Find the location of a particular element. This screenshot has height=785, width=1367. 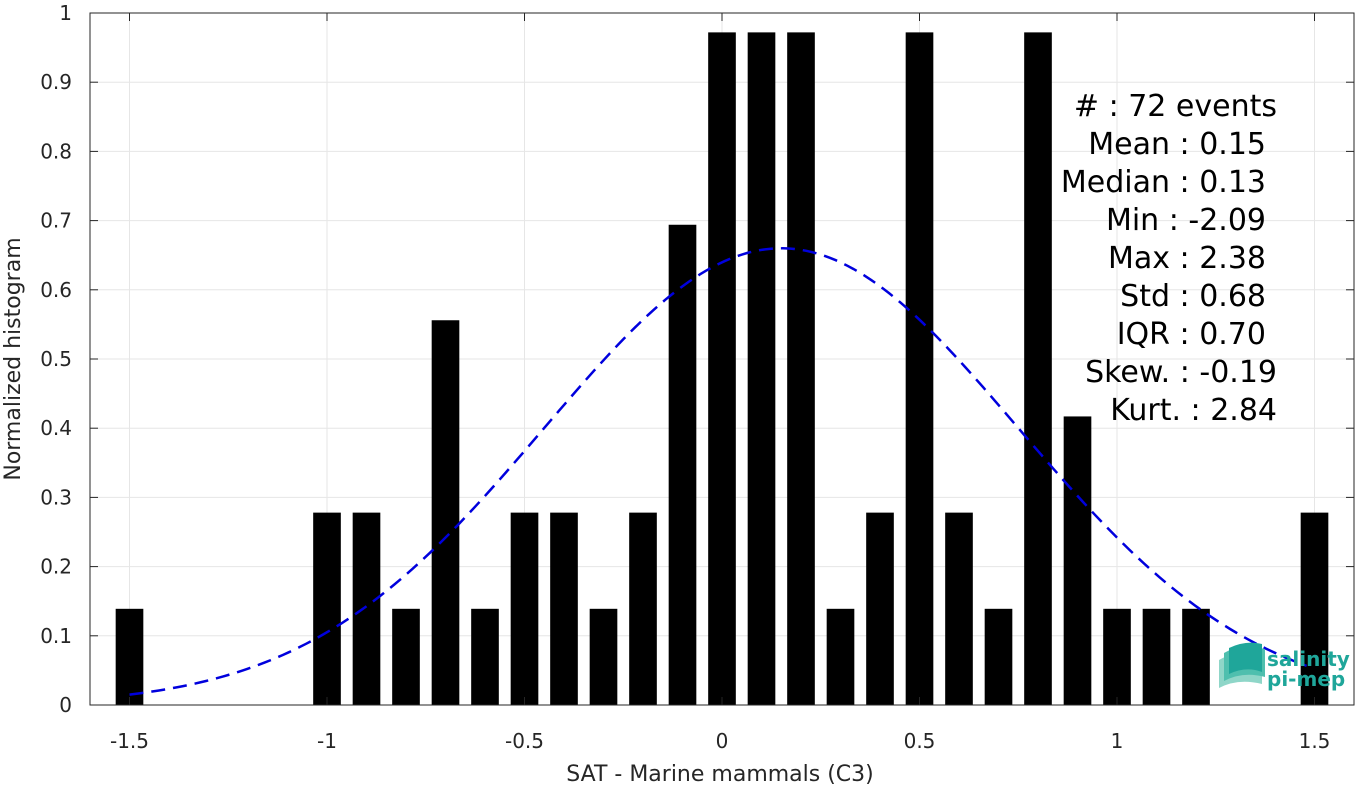

salinity-pi-mep-logo: salinity pi-mep is located at coordinates (1284, 666).